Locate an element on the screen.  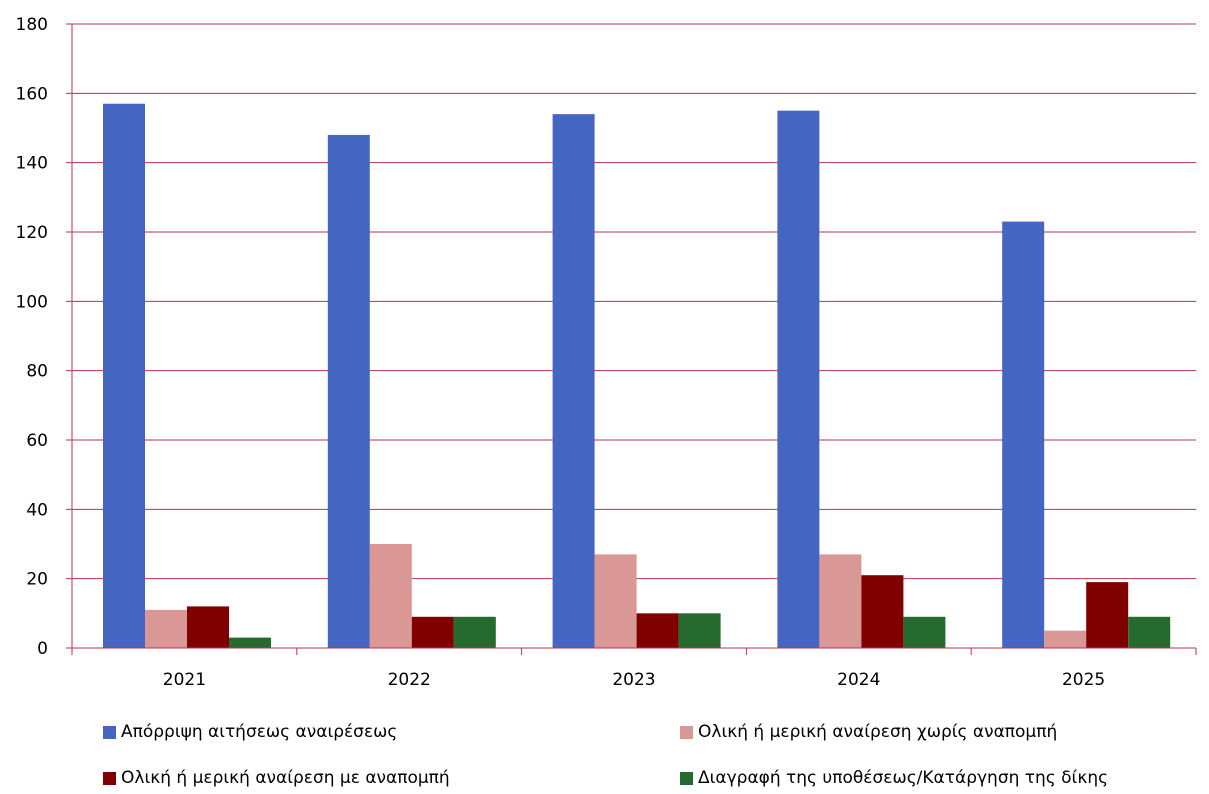
x-tick-label: 2023 is located at coordinates (633, 680).